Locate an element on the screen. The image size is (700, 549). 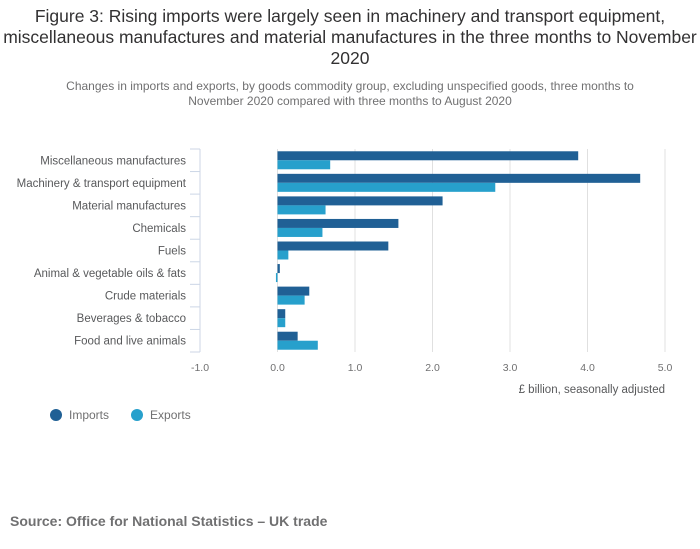
x-tick-label: 5.0 is located at coordinates (665, 368).